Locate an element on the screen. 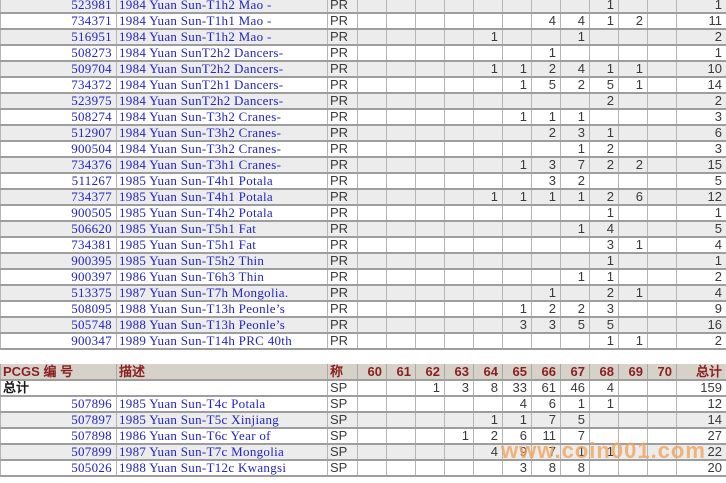 The width and height of the screenshot is (726, 483). grade-65-count: 3 is located at coordinates (517, 325).